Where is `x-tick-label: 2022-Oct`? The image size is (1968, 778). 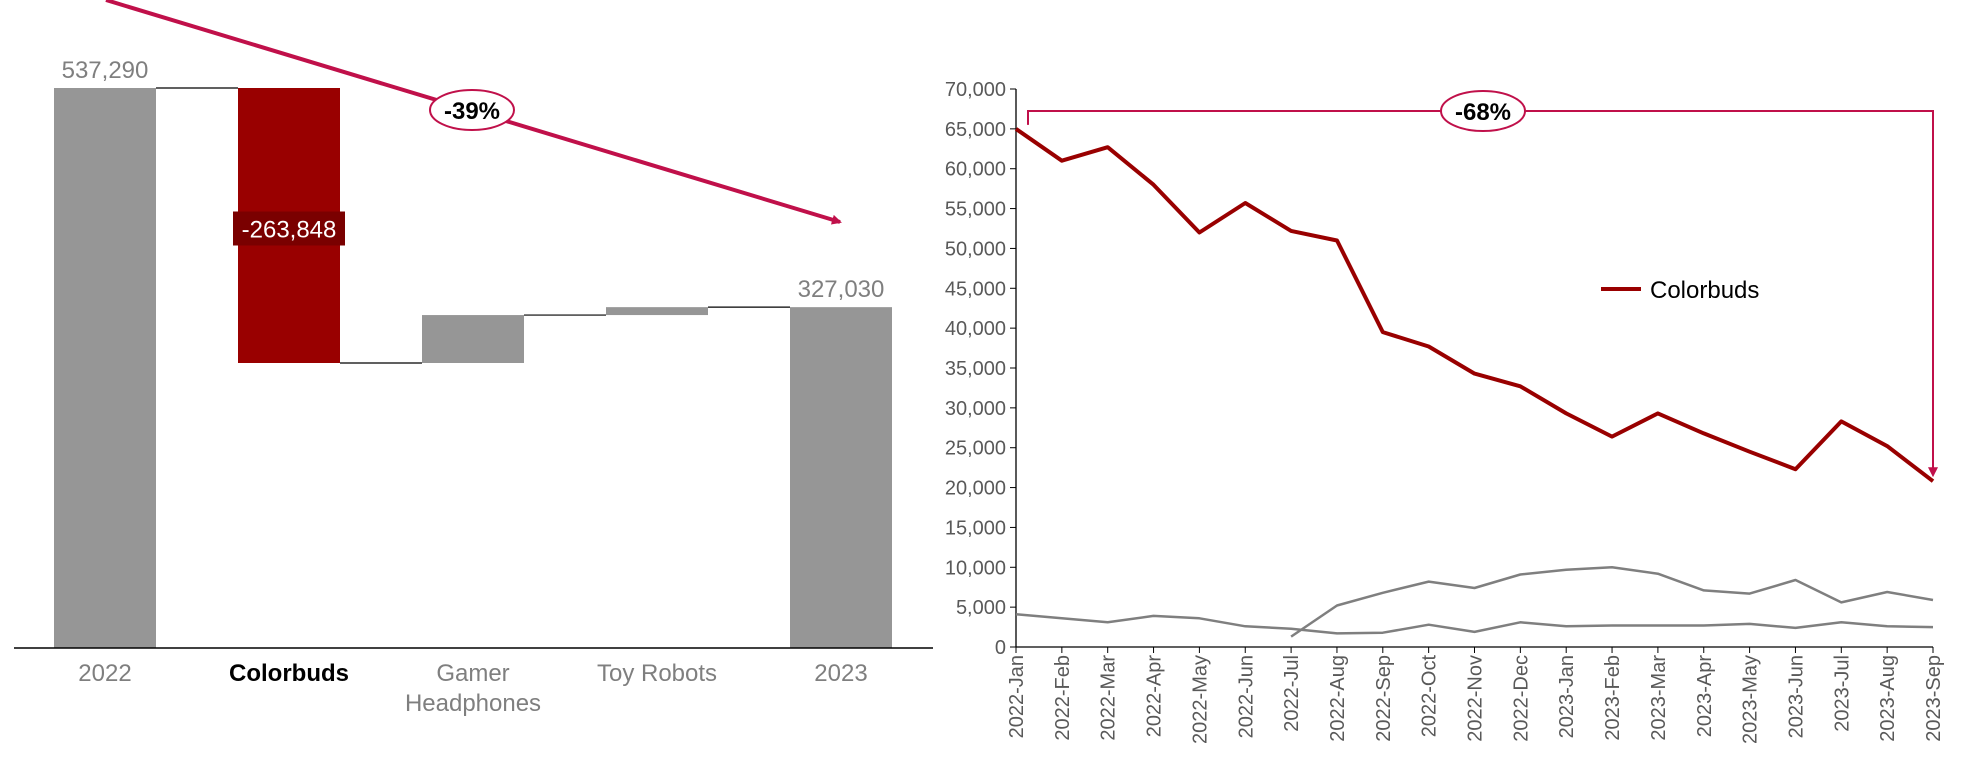 x-tick-label: 2022-Oct is located at coordinates (1430, 696).